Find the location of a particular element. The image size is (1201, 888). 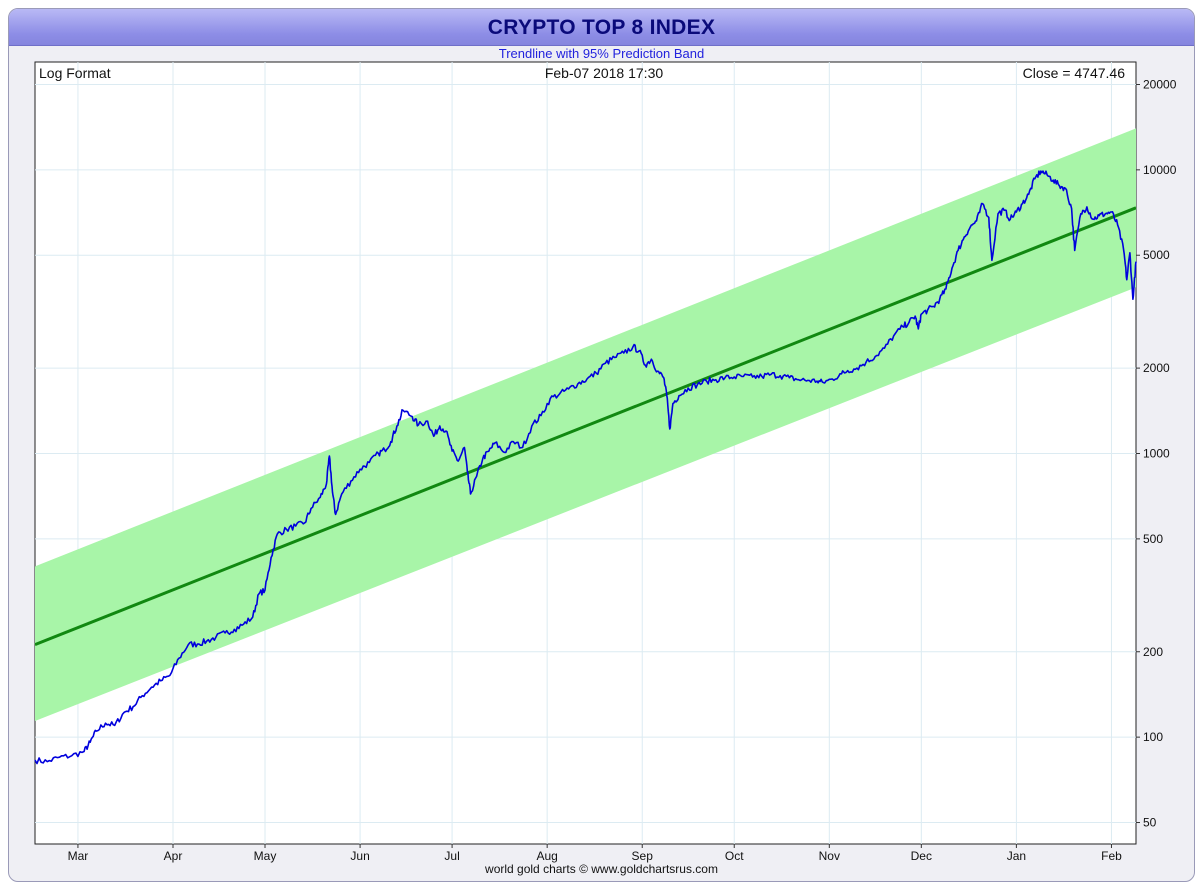

x-tick-label: Jun is located at coordinates (359, 856).